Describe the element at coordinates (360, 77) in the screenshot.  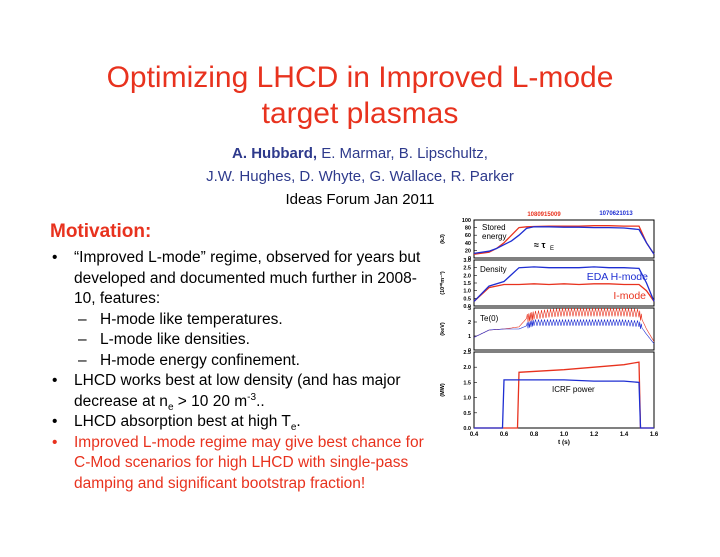
I see `title-line-1: Optimizing LHCD in Improved L-mode` at that location.